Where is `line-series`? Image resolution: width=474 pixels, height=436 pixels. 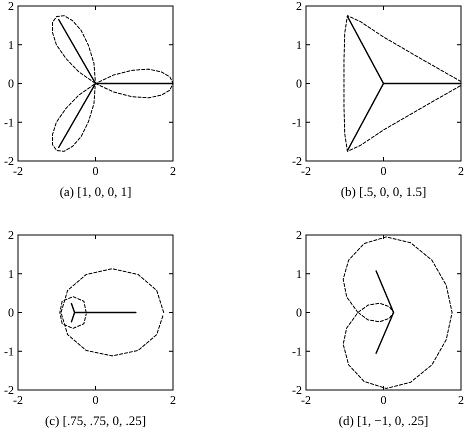
line-series is located at coordinates (112, 312).